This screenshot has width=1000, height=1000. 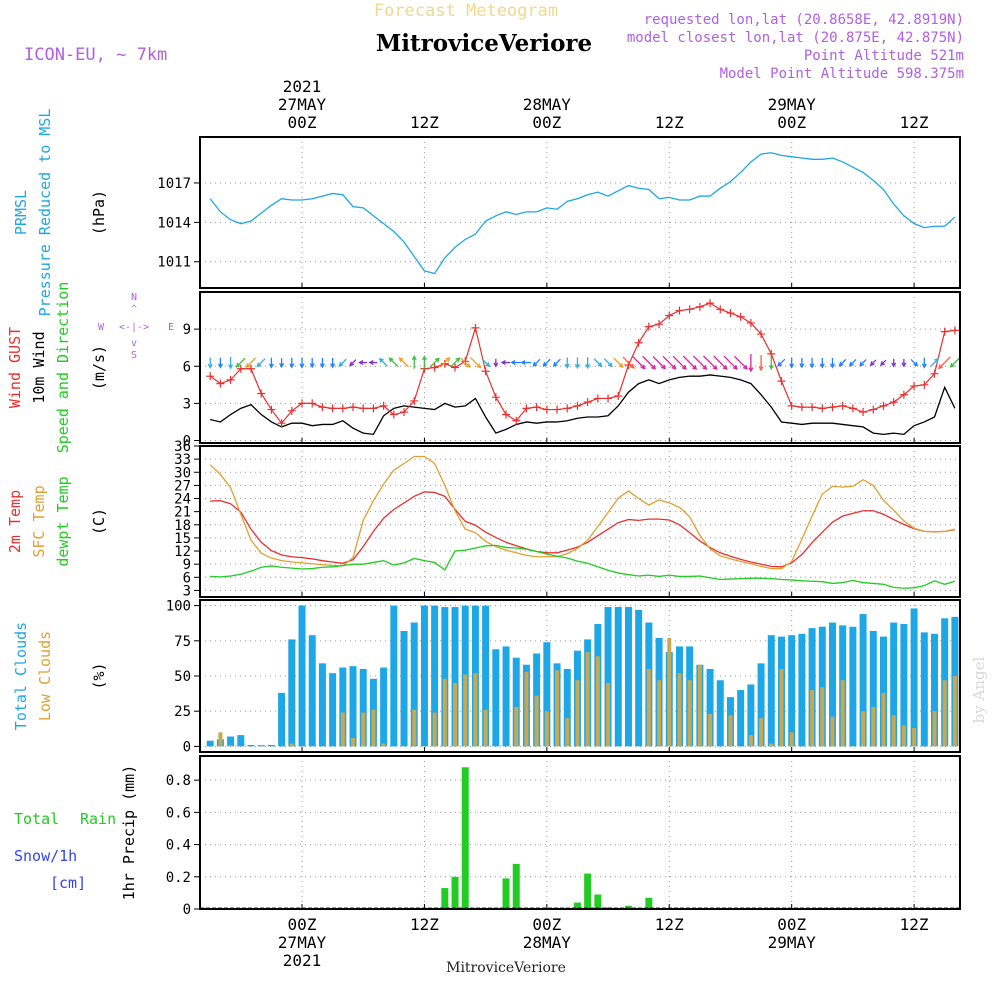 I want to click on y-axis-label: Total Clouds, so click(x=21, y=676).